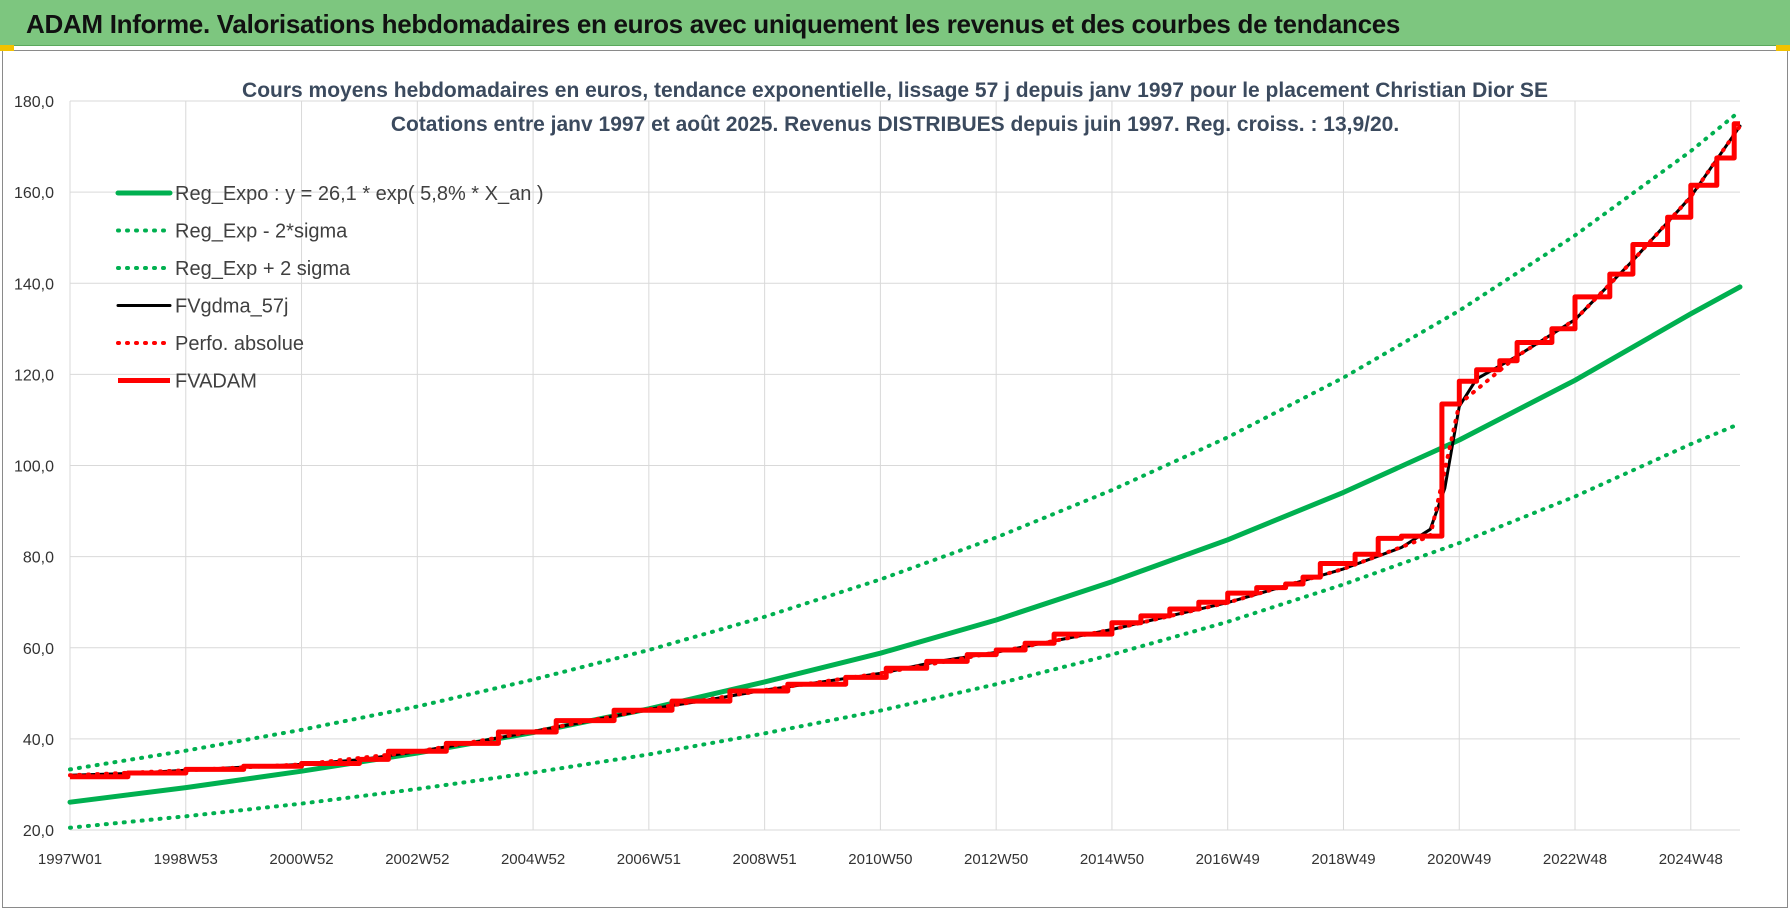 The image size is (1790, 912). I want to click on x-tick-label: 2024W48, so click(1691, 859).